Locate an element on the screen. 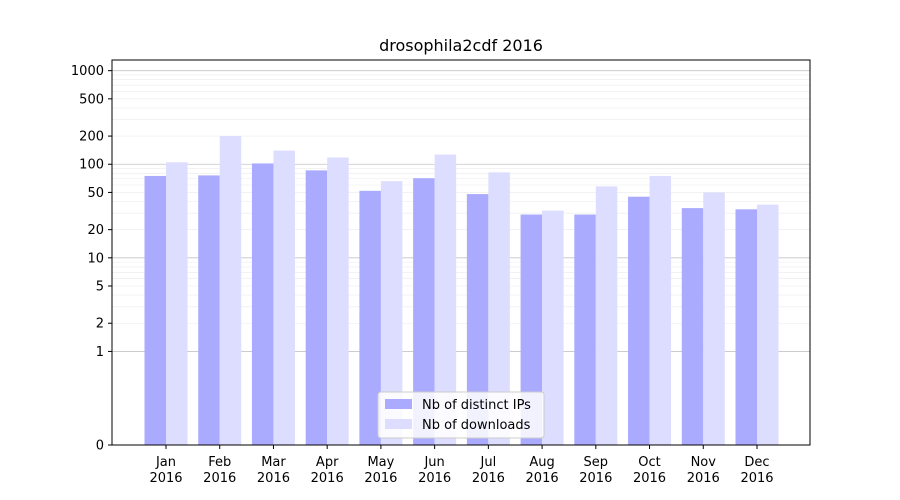 The width and height of the screenshot is (900, 500). x-tick-label-month: Feb is located at coordinates (219, 462).